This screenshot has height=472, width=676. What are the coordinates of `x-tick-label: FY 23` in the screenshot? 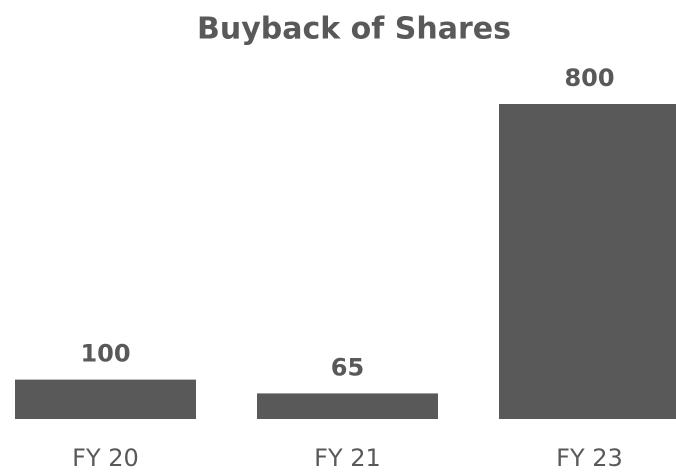 It's located at (589, 458).